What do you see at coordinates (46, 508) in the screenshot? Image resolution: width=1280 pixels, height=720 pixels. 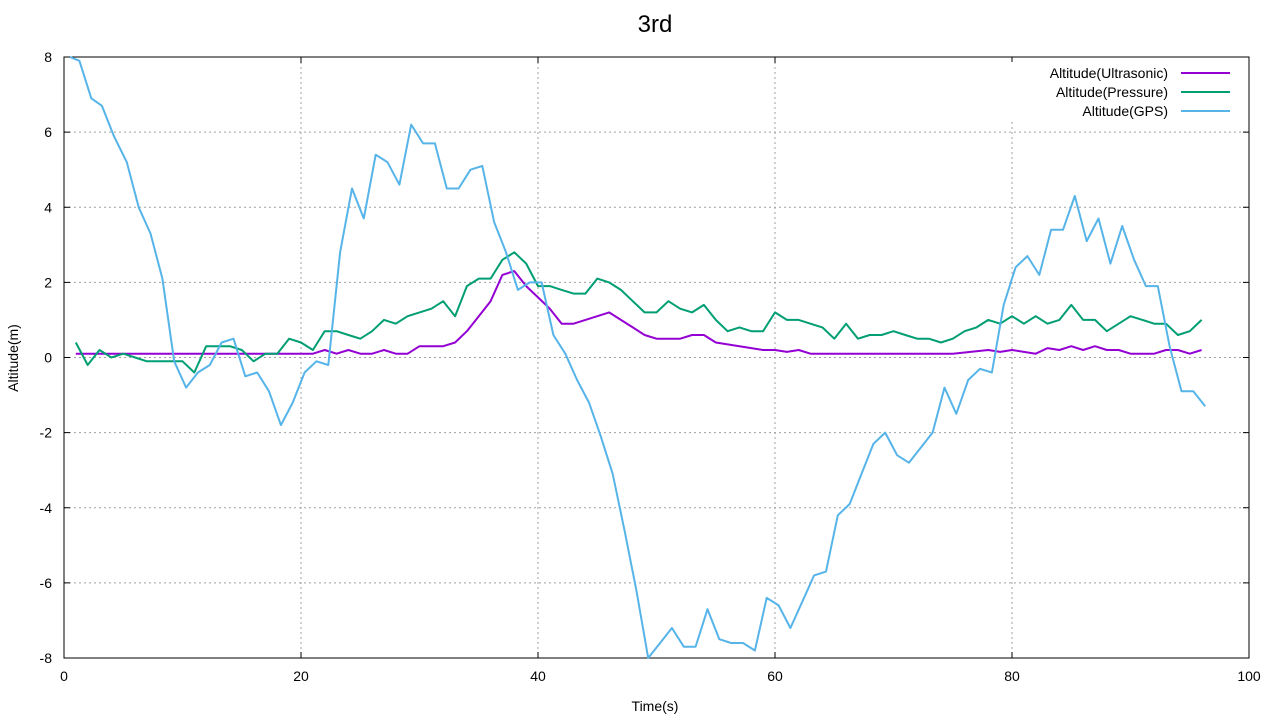 I see `y-tick-label: -4` at bounding box center [46, 508].